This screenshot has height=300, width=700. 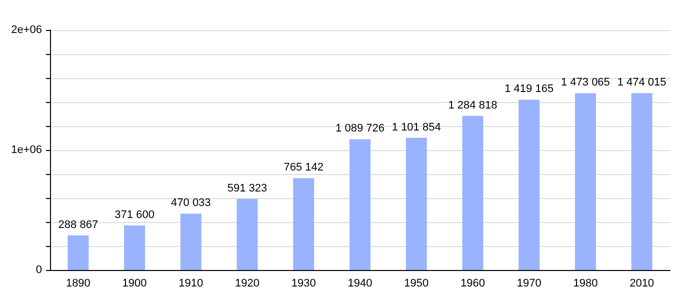 What do you see at coordinates (416, 284) in the screenshot?
I see `x-tick-label: 1950` at bounding box center [416, 284].